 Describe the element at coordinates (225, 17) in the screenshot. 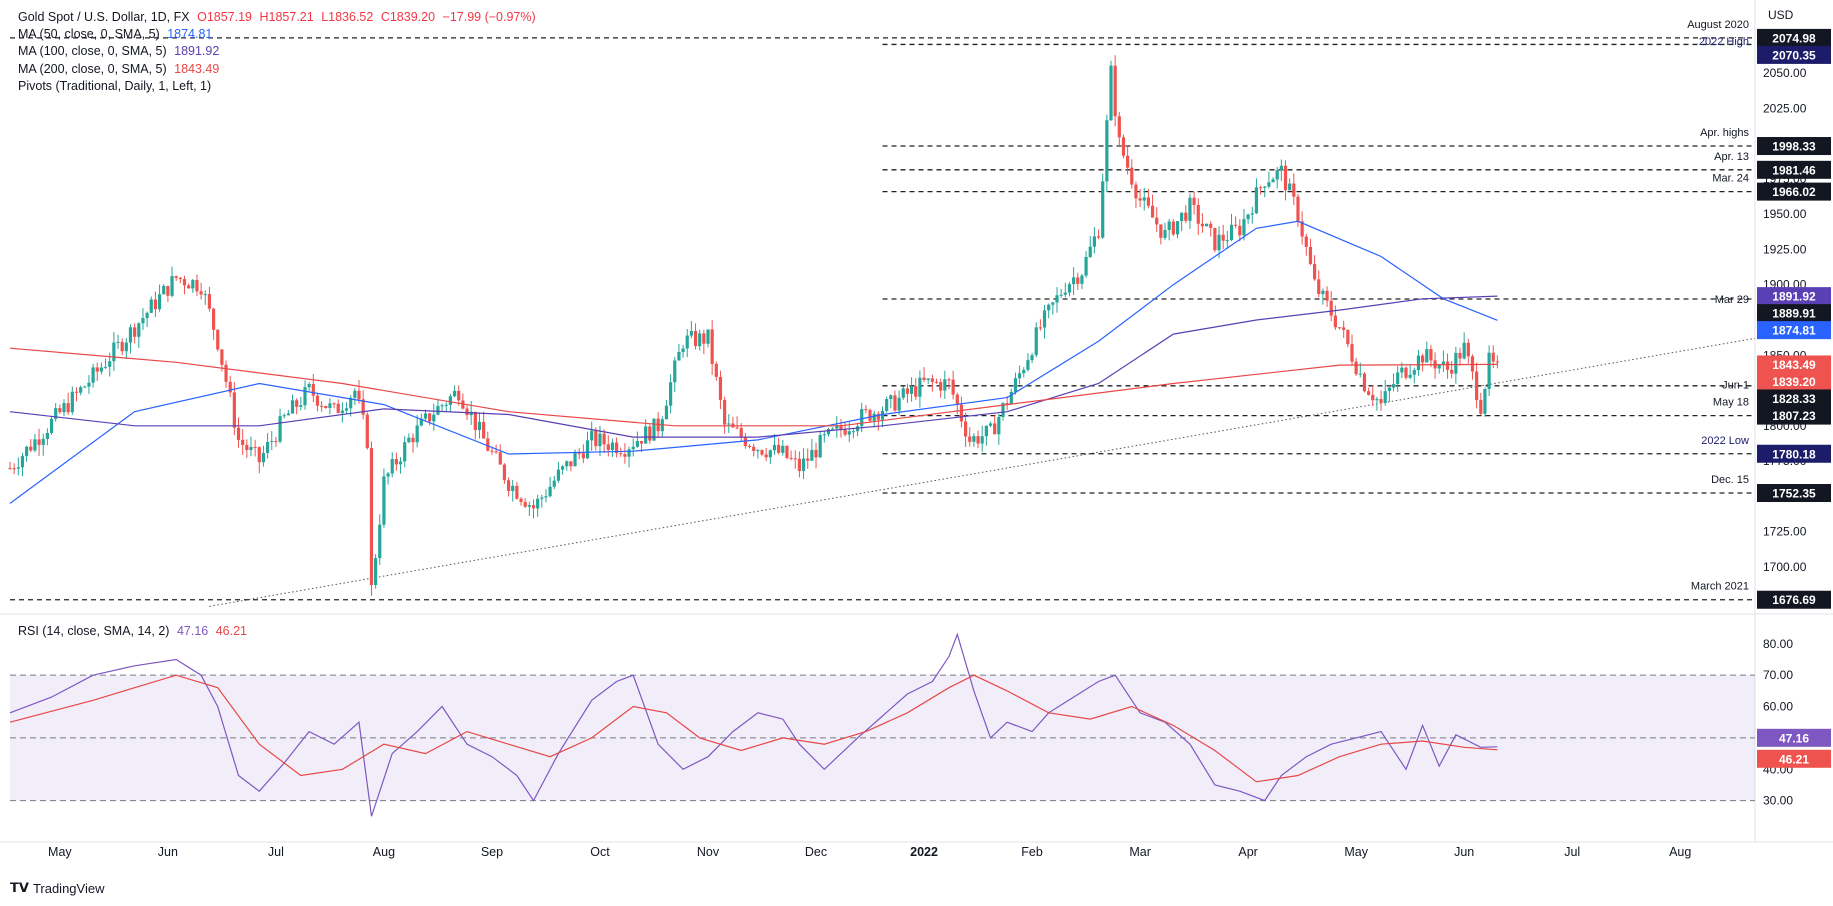

I see `open-value: O1857.19` at that location.